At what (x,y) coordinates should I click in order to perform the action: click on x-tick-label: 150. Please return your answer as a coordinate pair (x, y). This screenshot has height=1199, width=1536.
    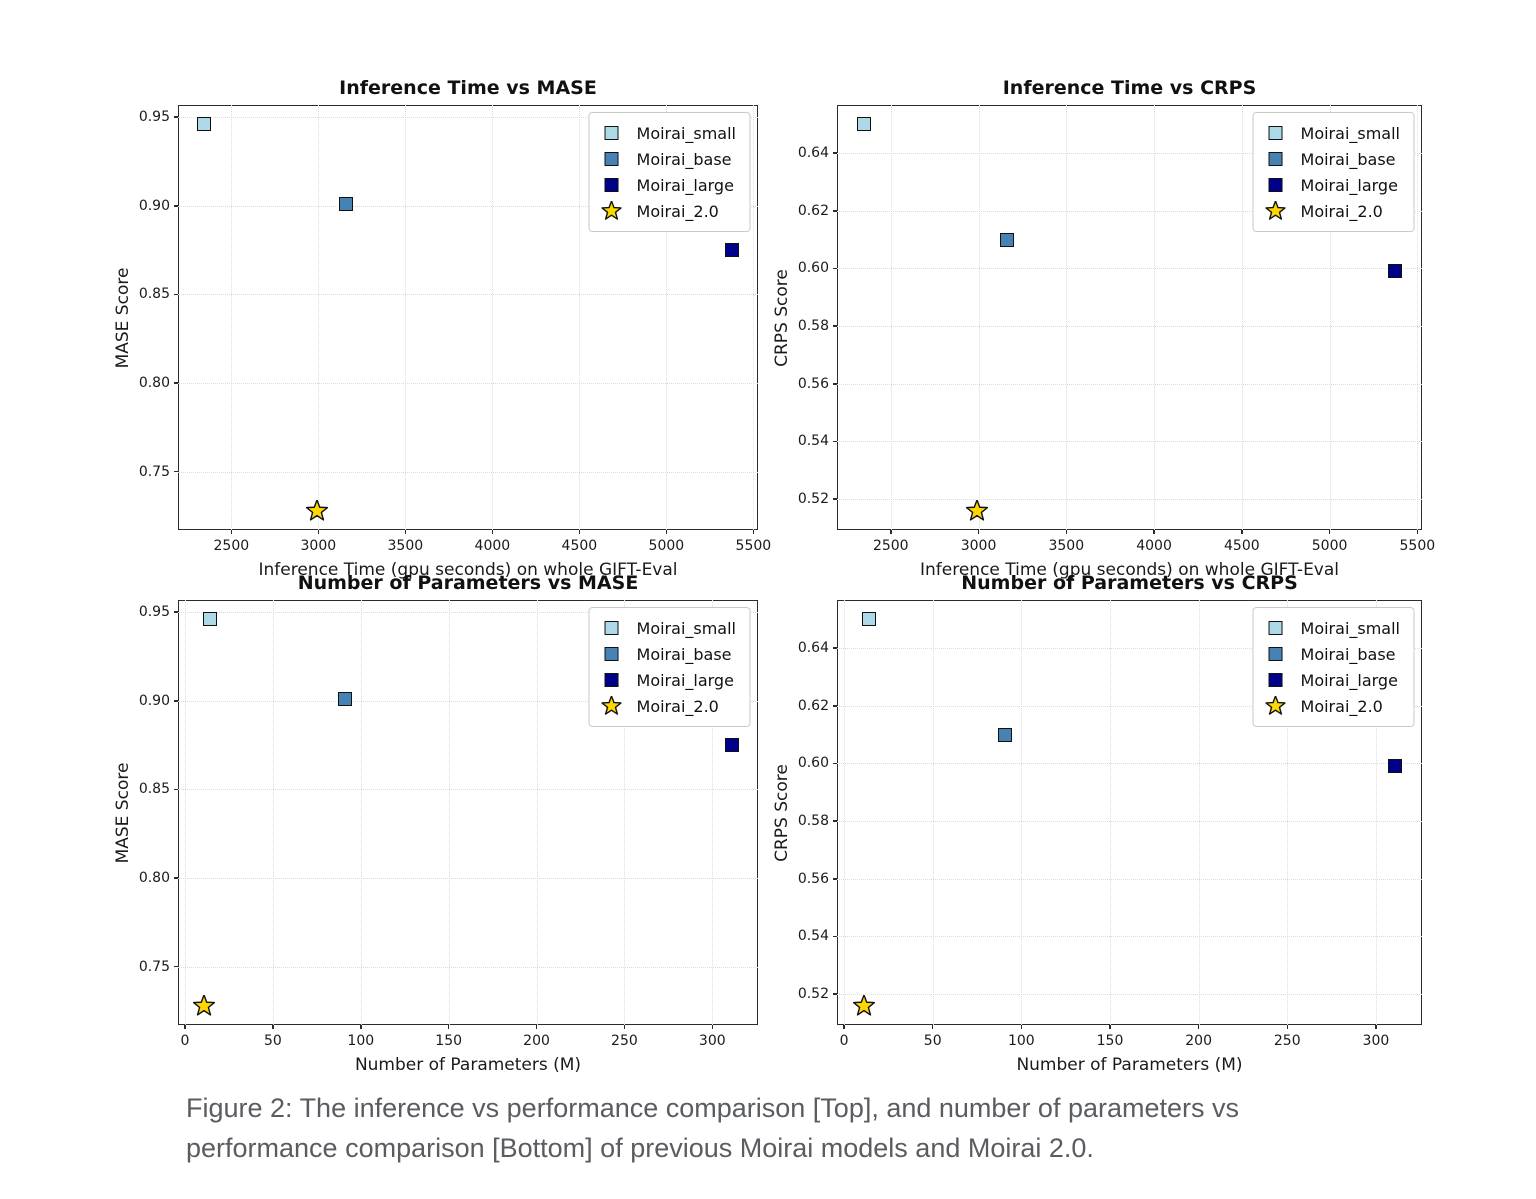
    Looking at the image, I should click on (449, 1041).